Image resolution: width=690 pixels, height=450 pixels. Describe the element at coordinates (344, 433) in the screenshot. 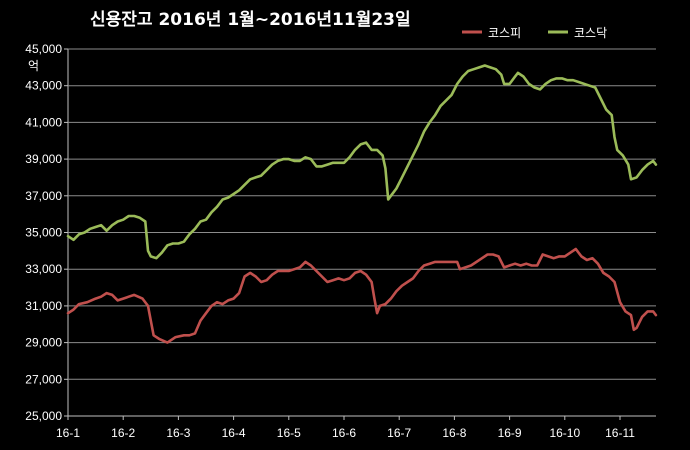

I see `x-tick-label: 16-6` at that location.